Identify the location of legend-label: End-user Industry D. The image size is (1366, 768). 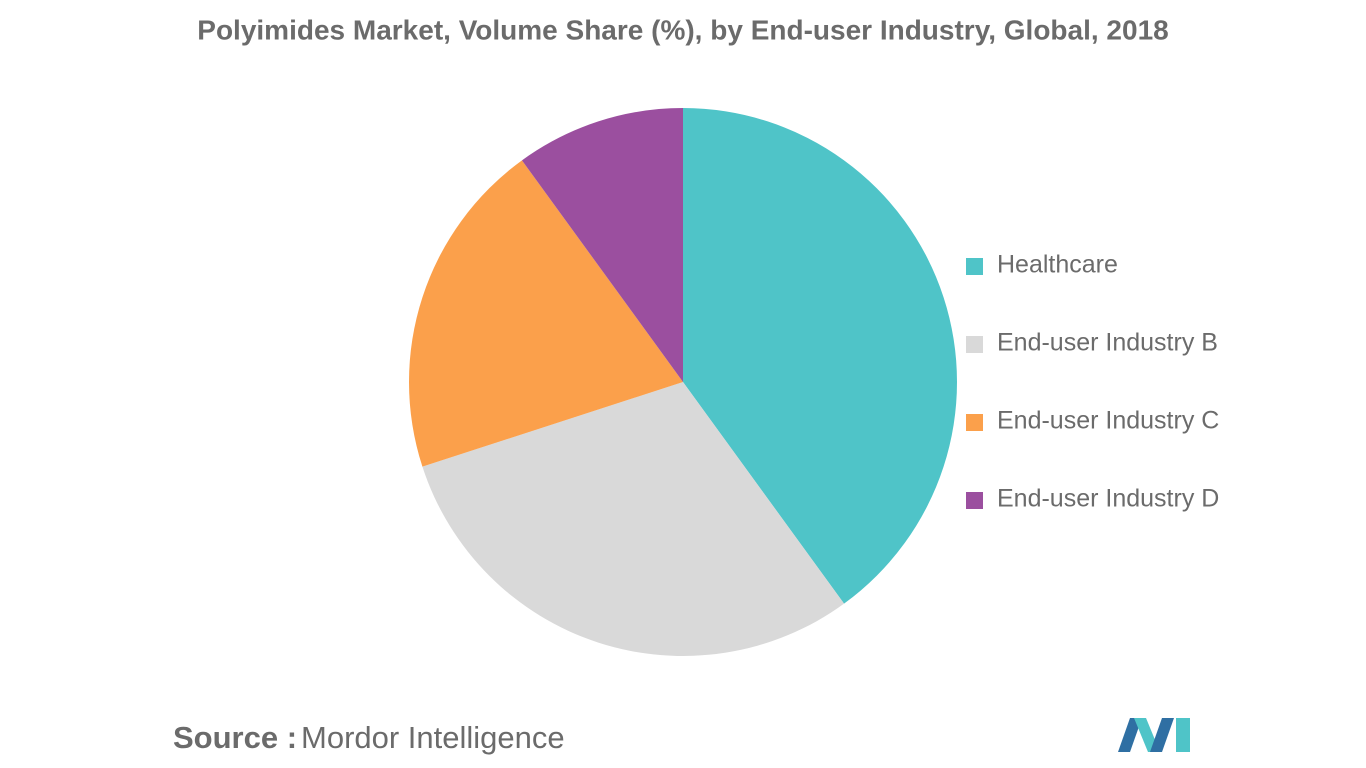
(1108, 499).